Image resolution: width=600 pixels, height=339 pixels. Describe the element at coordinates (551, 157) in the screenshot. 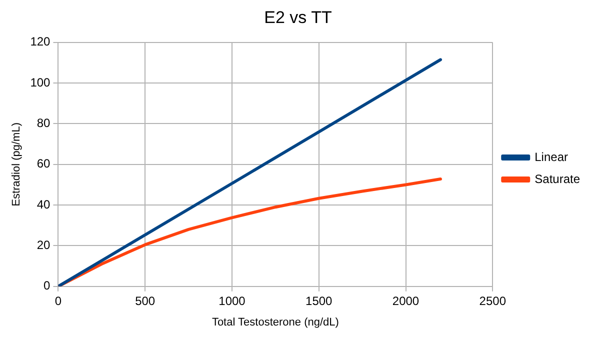

I see `legend-label: Linear` at that location.